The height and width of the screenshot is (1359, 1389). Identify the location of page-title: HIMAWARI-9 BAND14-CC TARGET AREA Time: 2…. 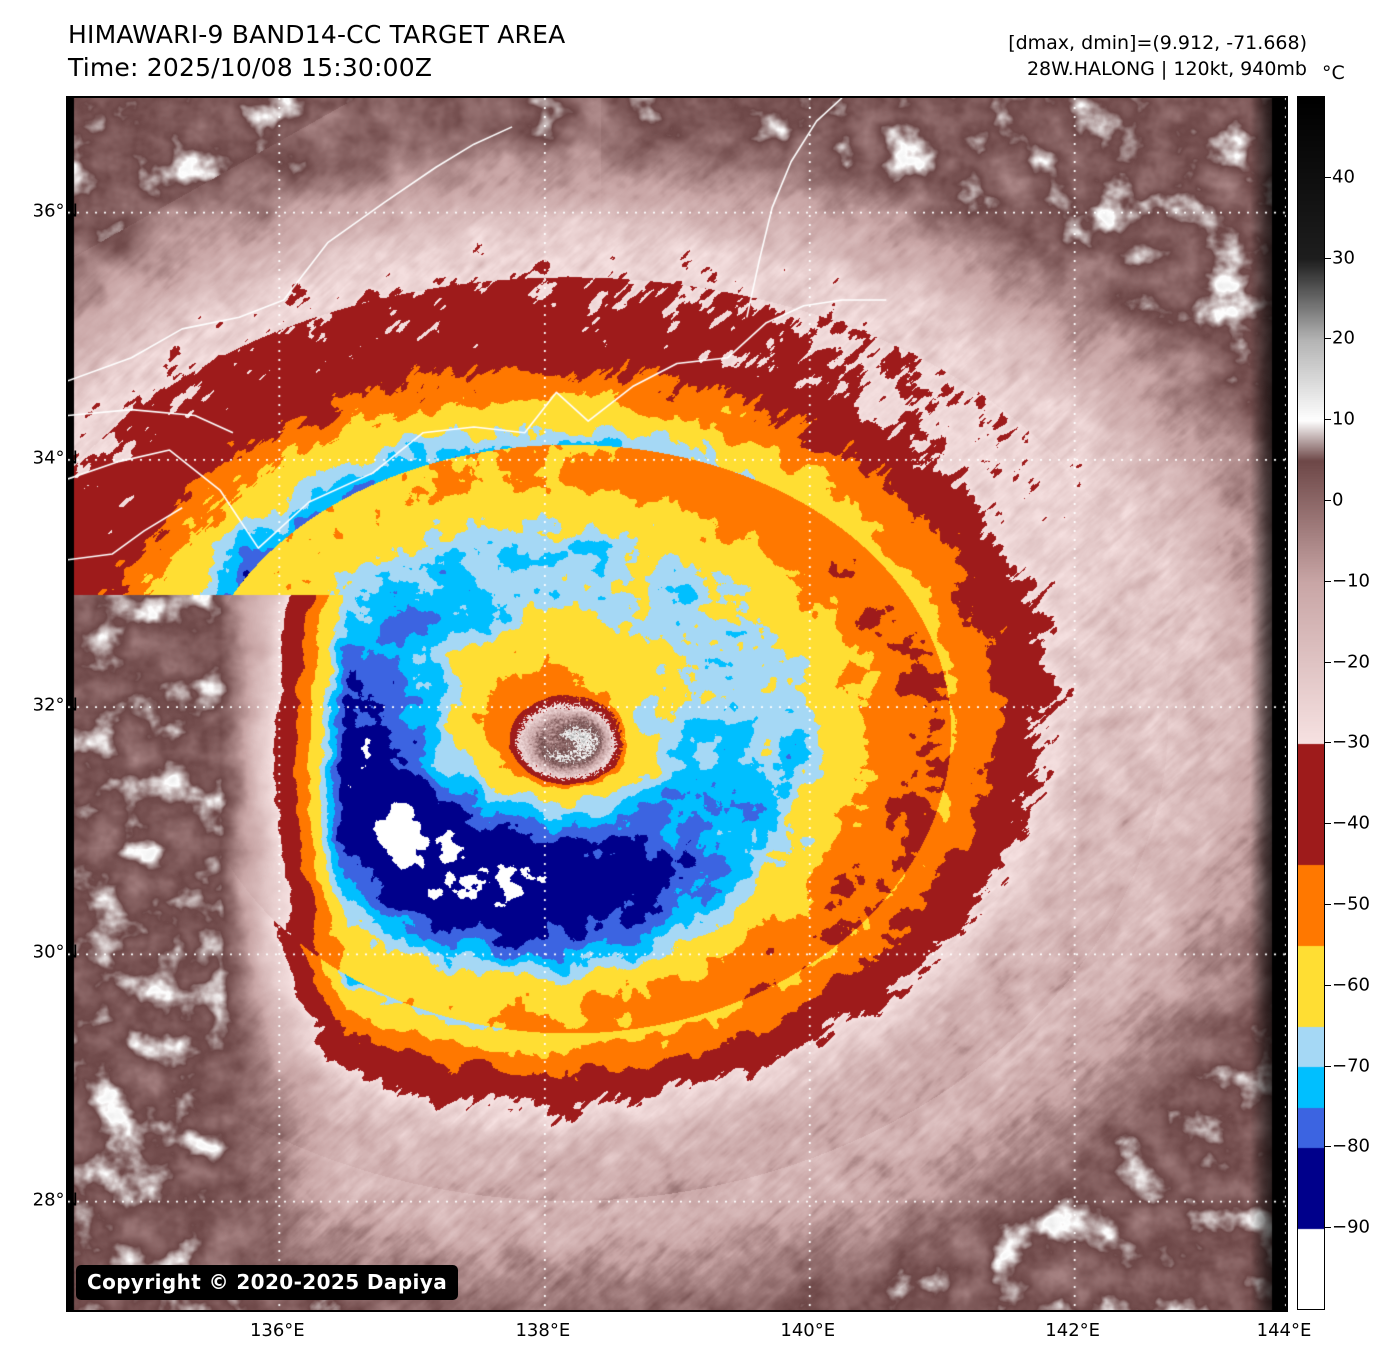
(316, 51).